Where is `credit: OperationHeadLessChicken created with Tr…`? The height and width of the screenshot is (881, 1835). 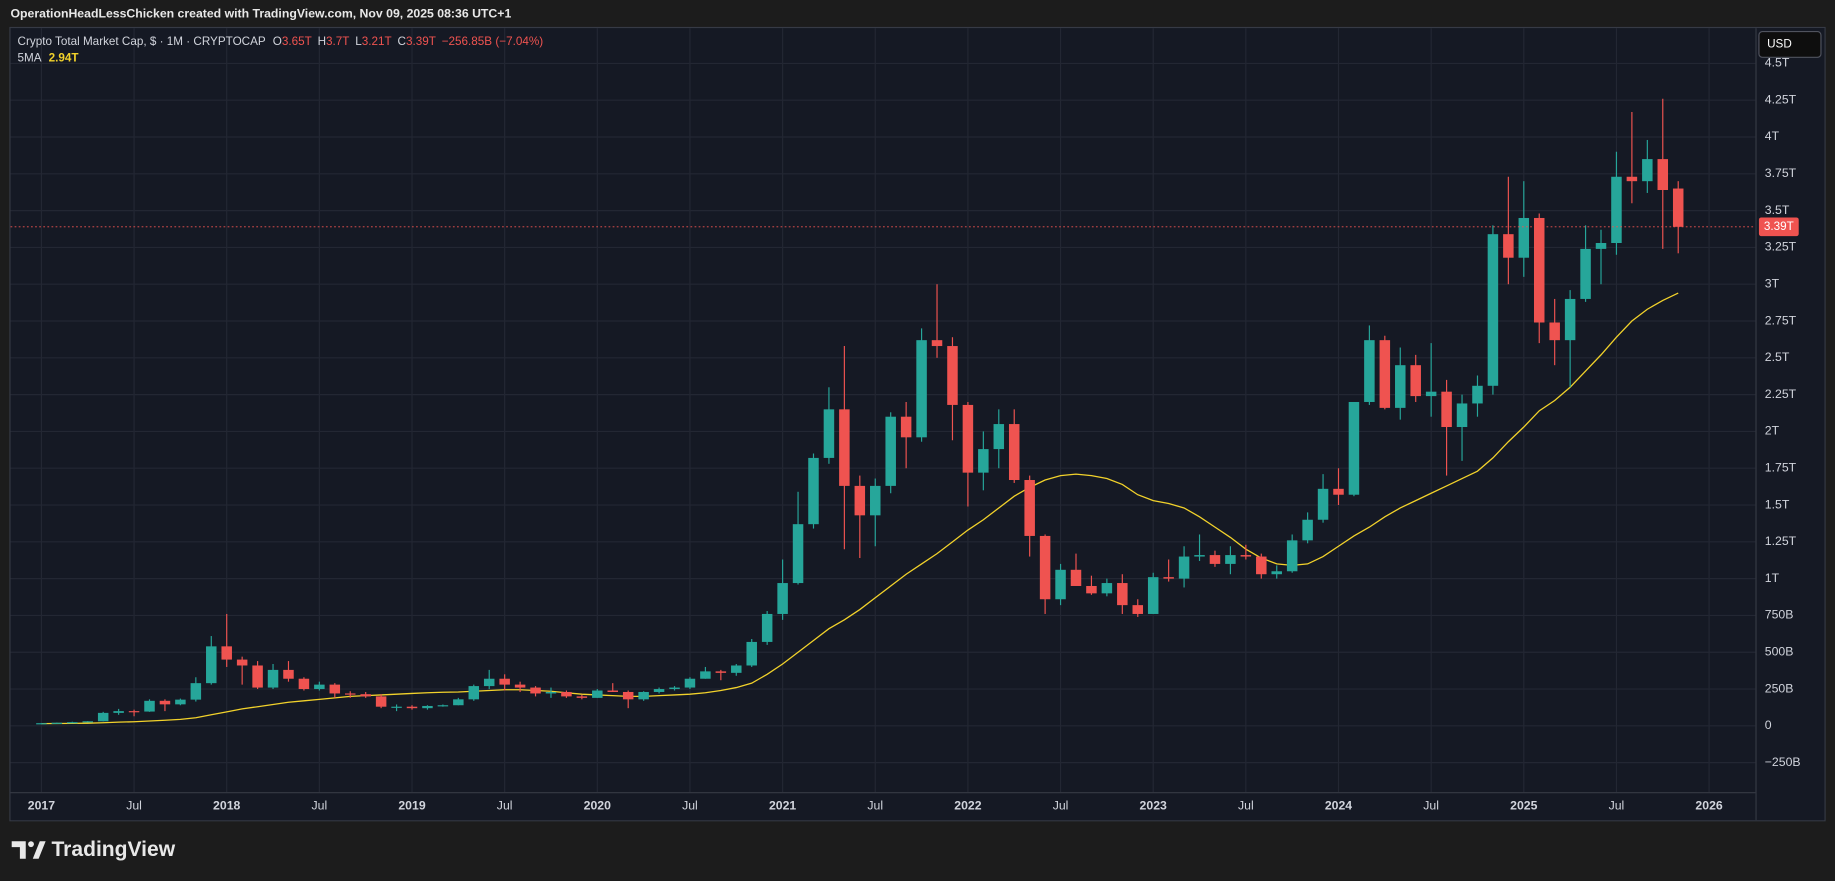
credit: OperationHeadLessChicken created with Tr… is located at coordinates (261, 13).